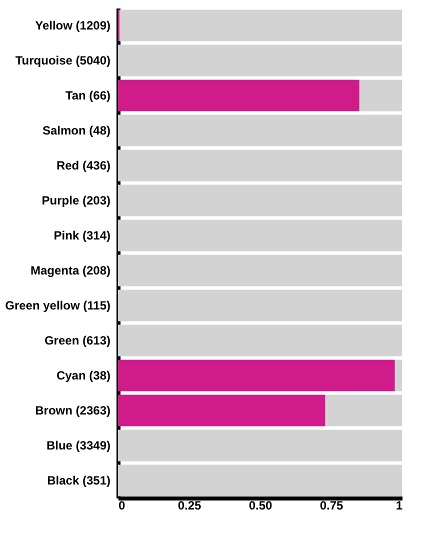 This screenshot has width=446, height=542. I want to click on y-tick-label: Yellow (1209), so click(72, 25).